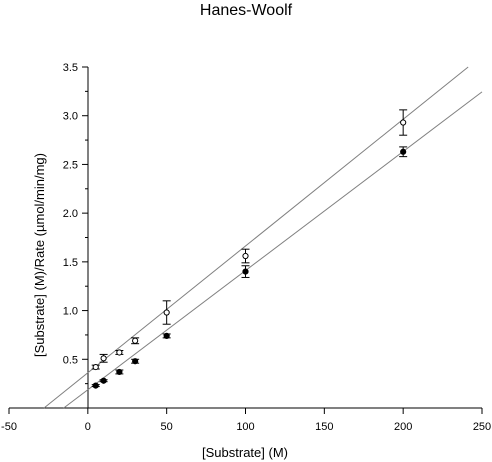  What do you see at coordinates (245, 452) in the screenshot?
I see `x-axis-title: [Substrate] (M)` at bounding box center [245, 452].